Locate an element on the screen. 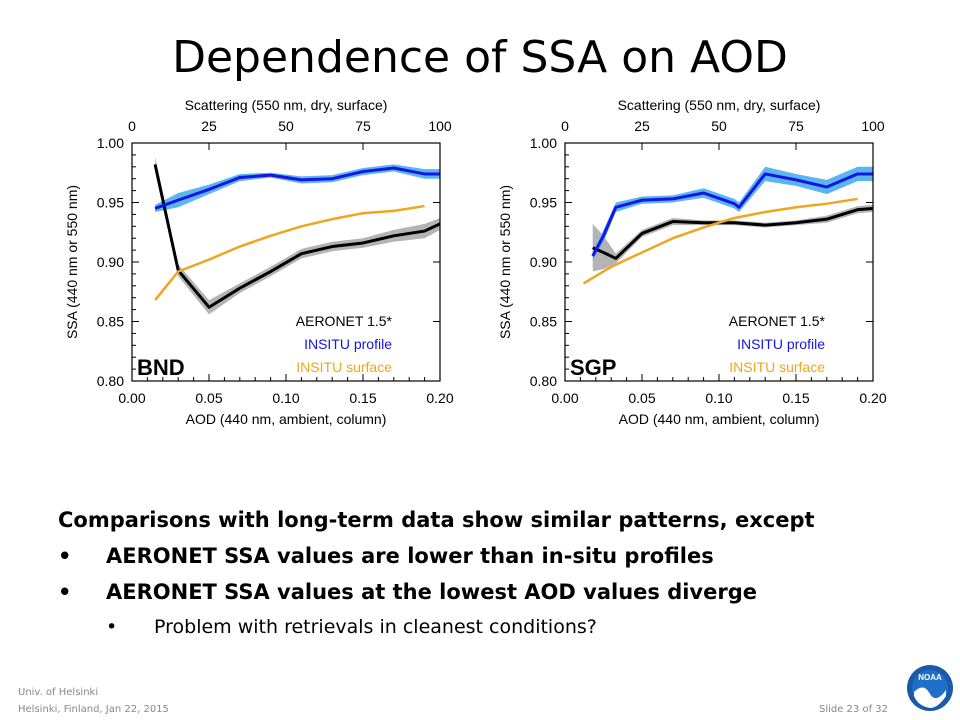 The image size is (960, 720). logo-wave is located at coordinates (930, 697).